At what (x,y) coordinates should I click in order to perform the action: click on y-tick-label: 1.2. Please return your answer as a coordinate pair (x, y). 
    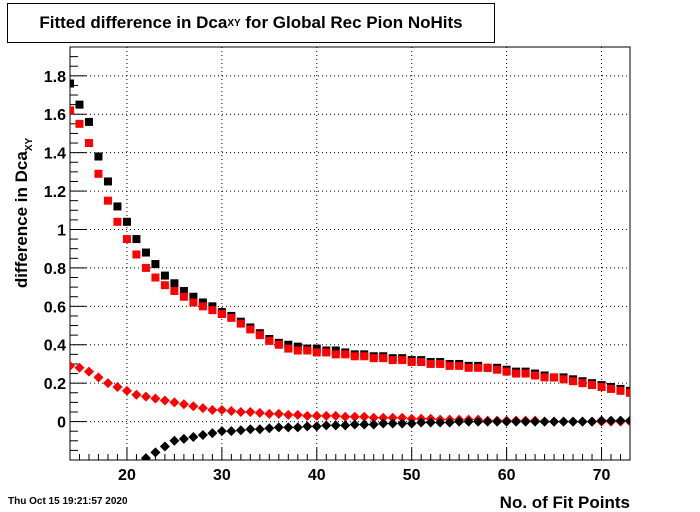
    Looking at the image, I should click on (55, 192).